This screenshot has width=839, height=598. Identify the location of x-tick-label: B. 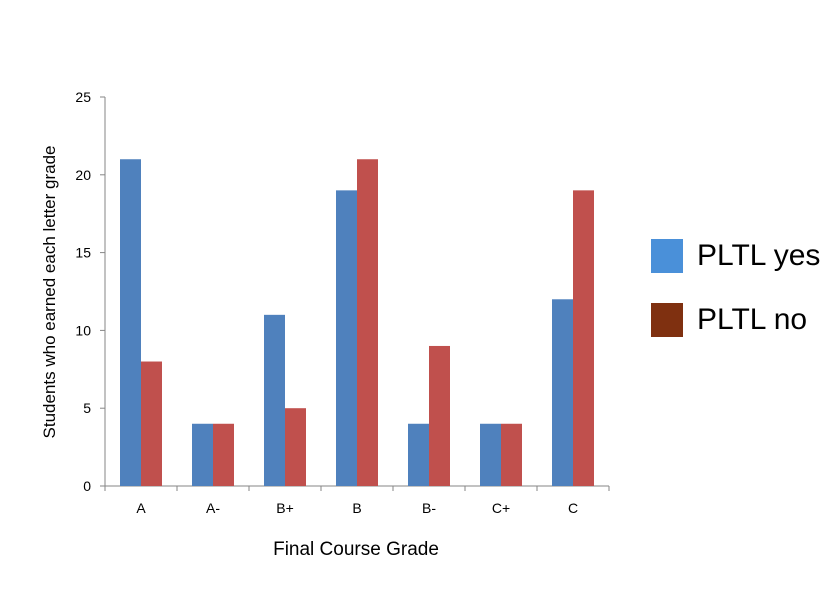
(356, 508).